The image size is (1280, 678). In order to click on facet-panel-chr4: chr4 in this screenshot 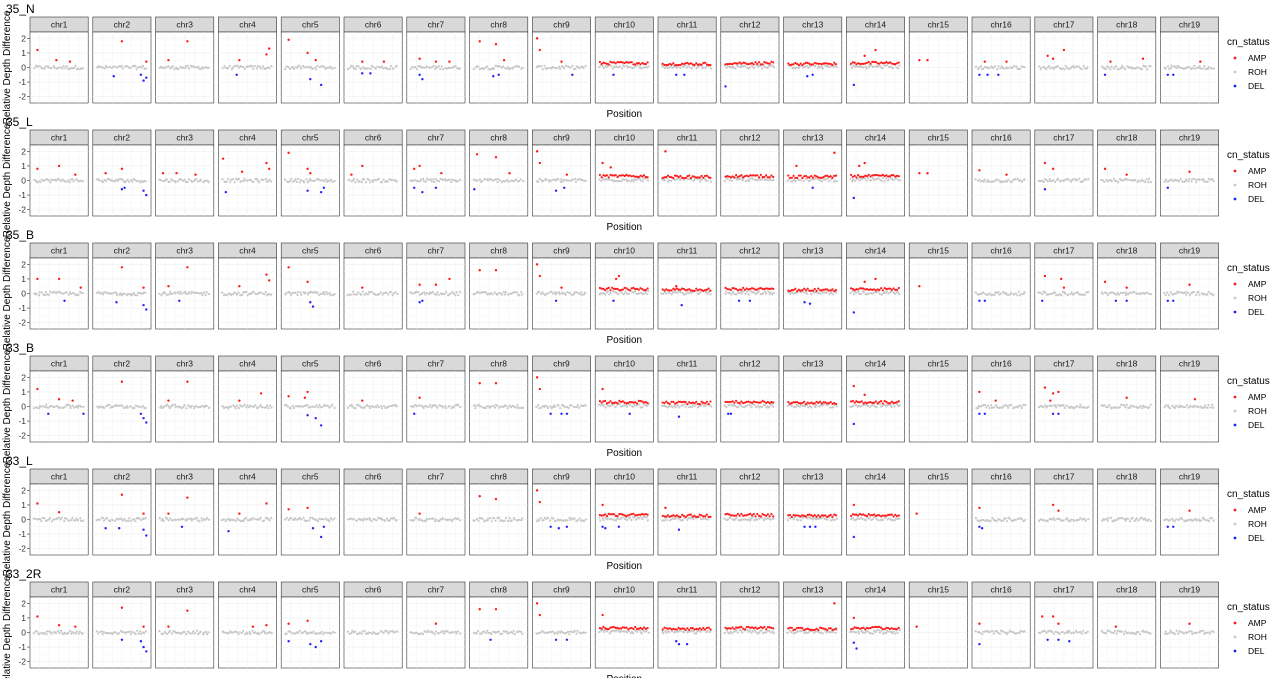, I will do `click(247, 286)`.